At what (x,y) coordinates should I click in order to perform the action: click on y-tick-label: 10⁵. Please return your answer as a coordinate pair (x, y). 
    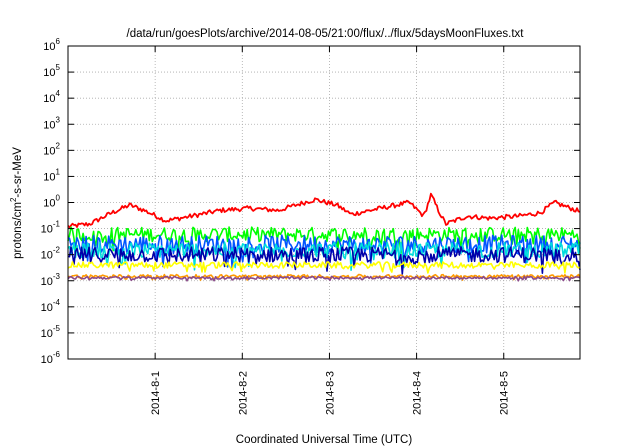
    Looking at the image, I should click on (51, 71).